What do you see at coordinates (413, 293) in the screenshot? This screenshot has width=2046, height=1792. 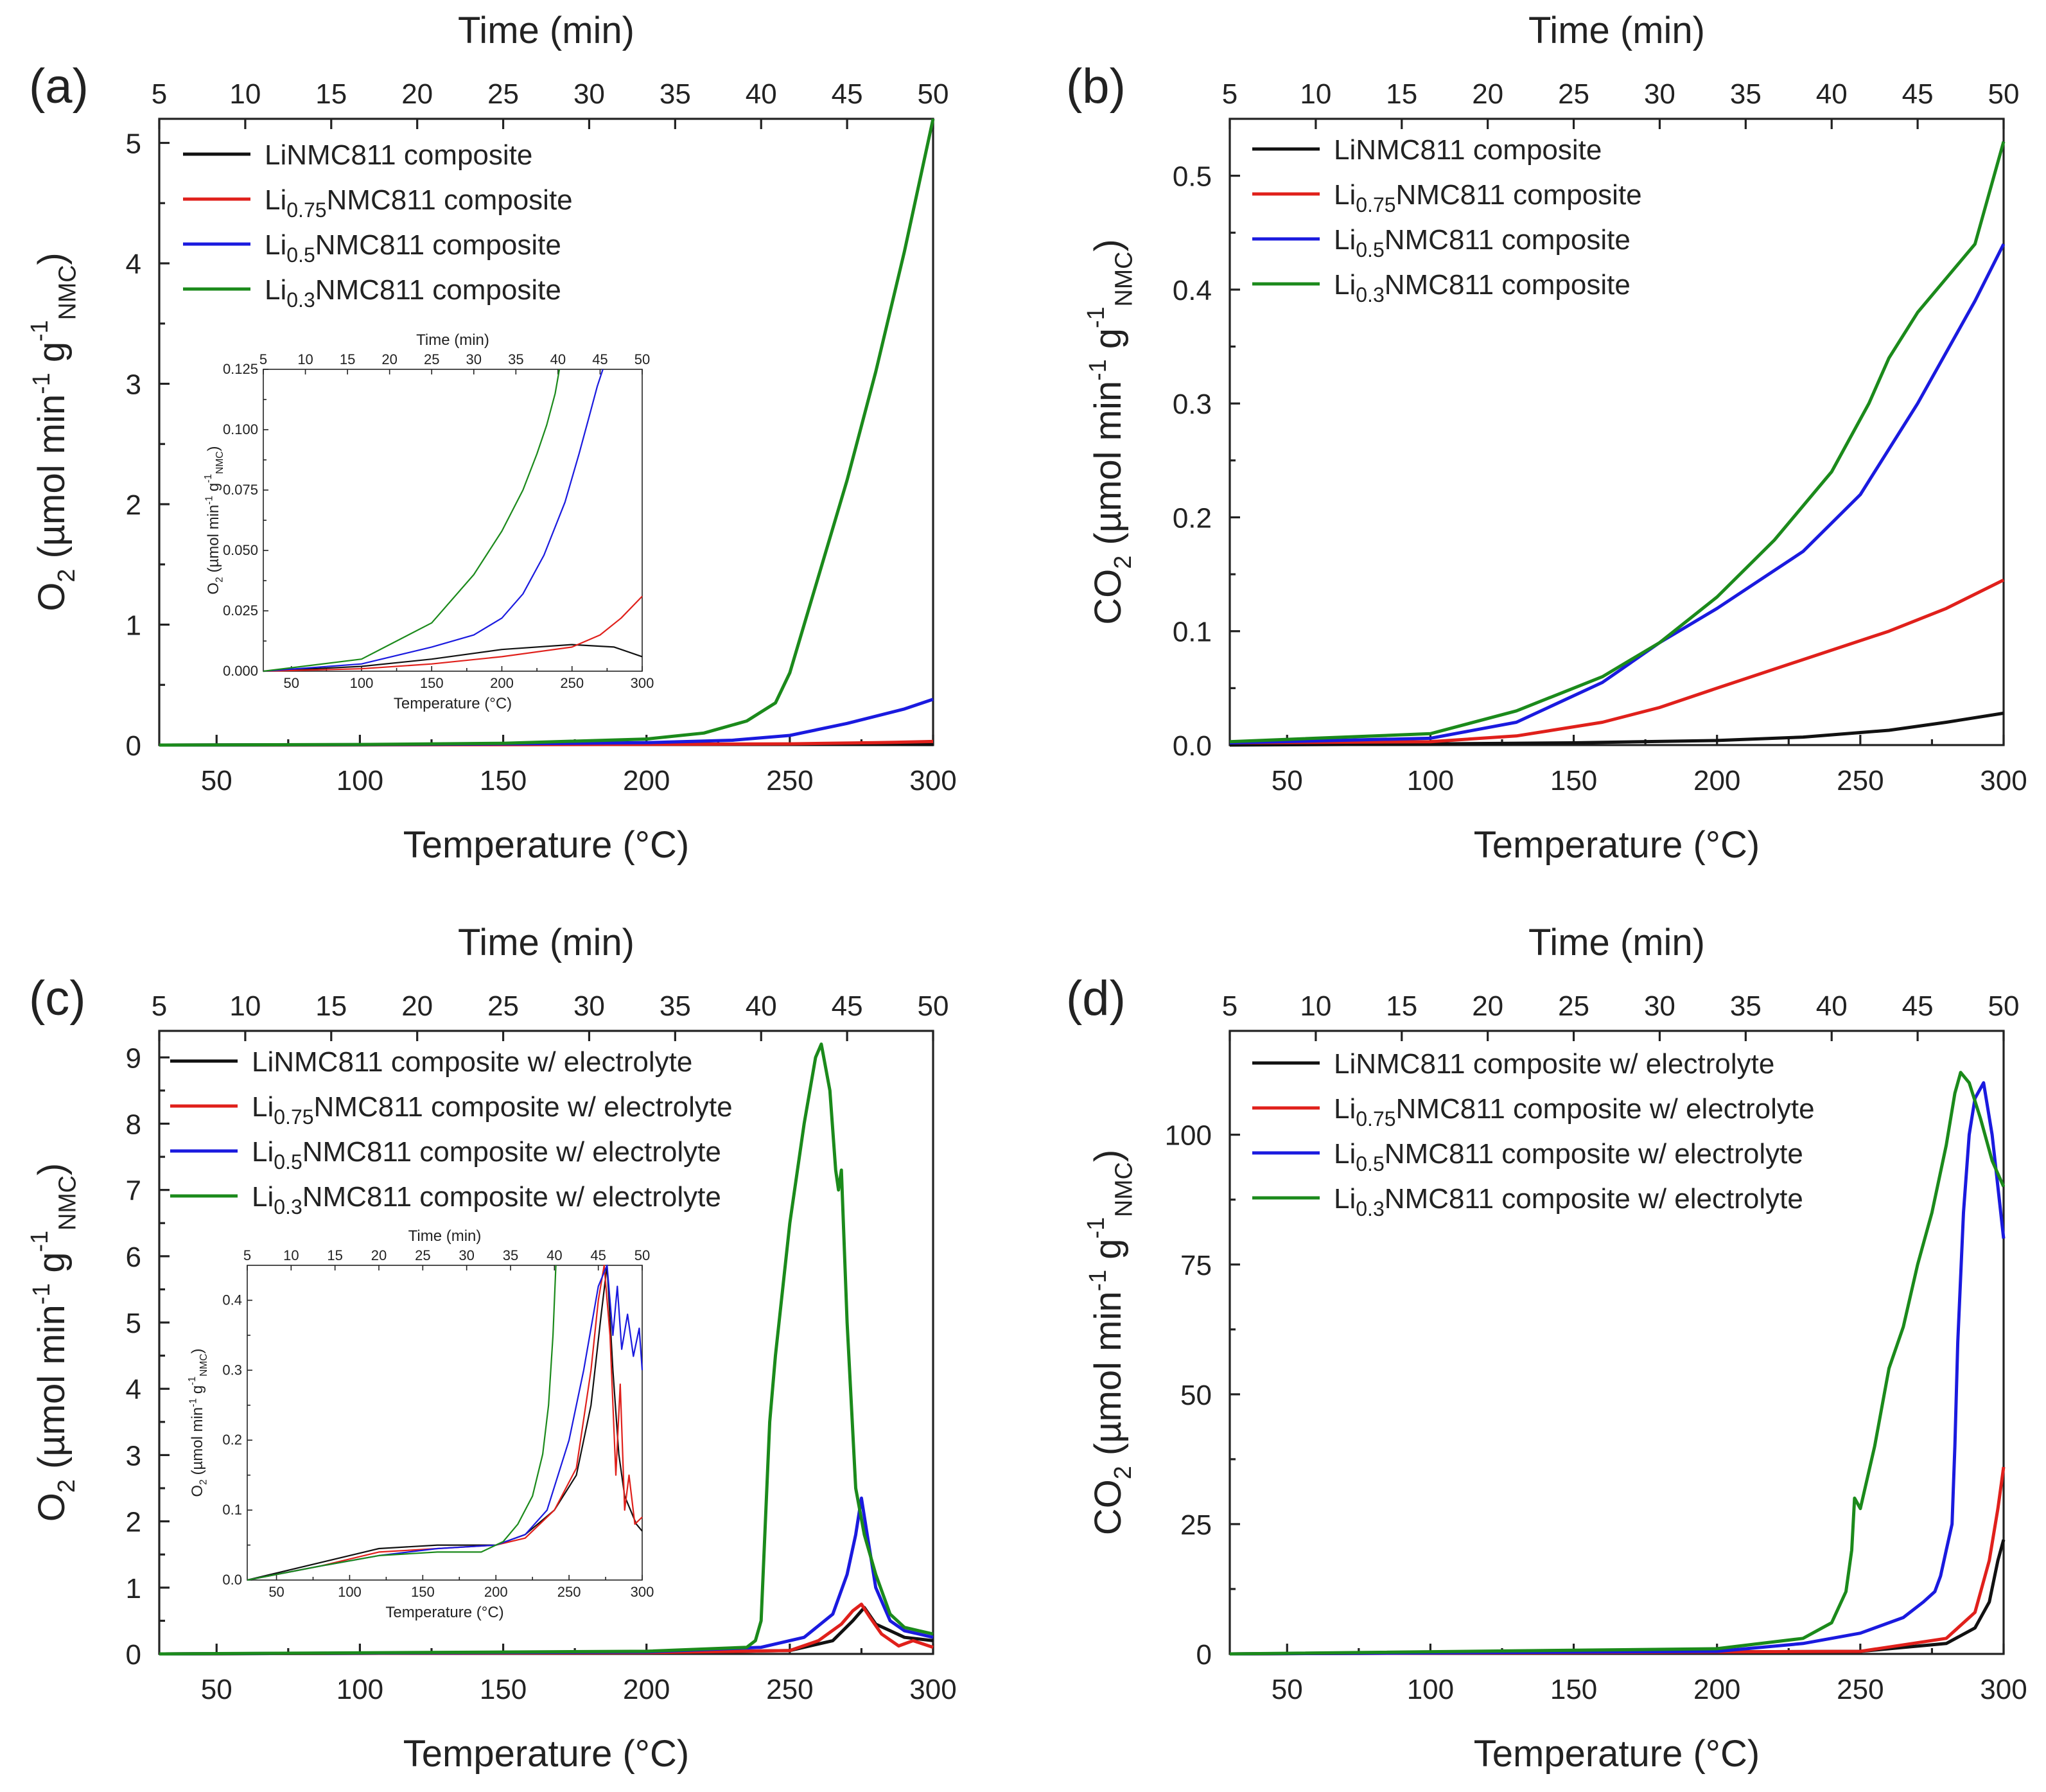 I see `legend-label: Li0.3NMC811 composite` at bounding box center [413, 293].